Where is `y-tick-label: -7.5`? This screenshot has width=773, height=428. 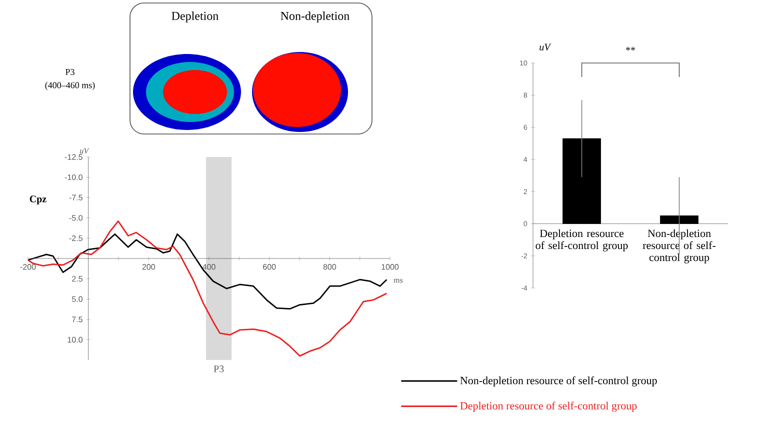
y-tick-label: -7.5 is located at coordinates (75, 197).